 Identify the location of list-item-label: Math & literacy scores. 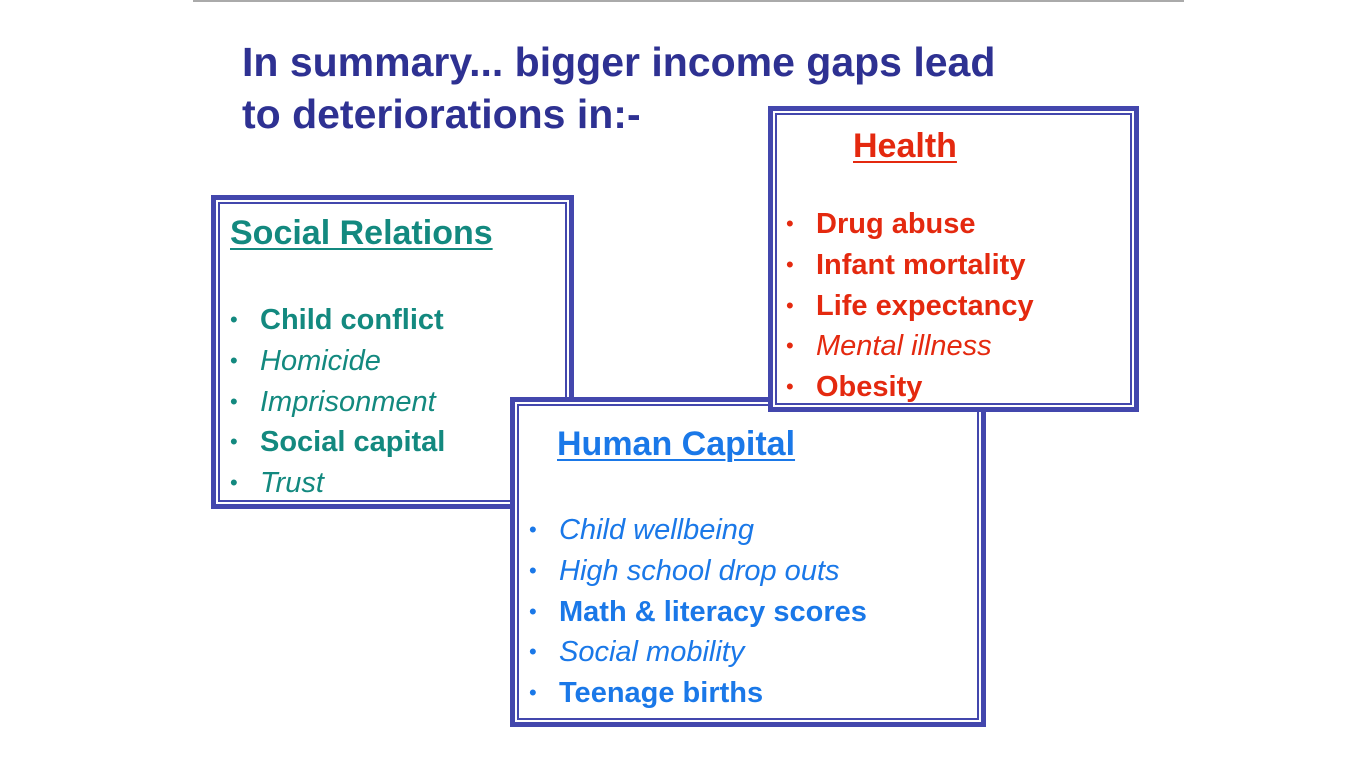
(713, 611).